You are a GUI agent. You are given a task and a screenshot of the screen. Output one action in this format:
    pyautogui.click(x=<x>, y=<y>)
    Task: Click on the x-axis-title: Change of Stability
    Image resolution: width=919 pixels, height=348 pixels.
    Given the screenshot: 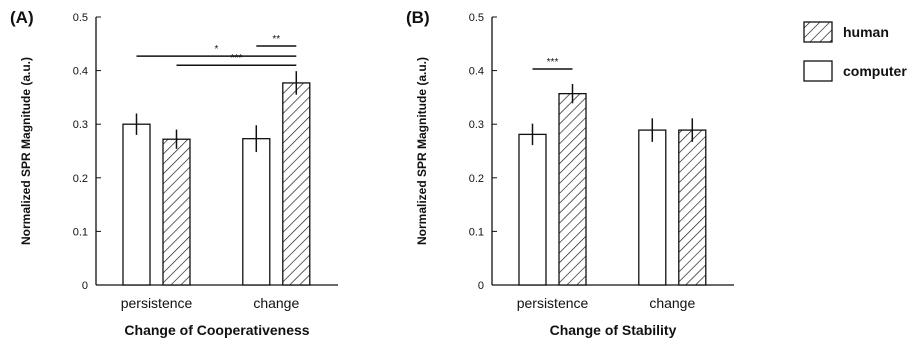 What is the action you would take?
    pyautogui.click(x=613, y=330)
    